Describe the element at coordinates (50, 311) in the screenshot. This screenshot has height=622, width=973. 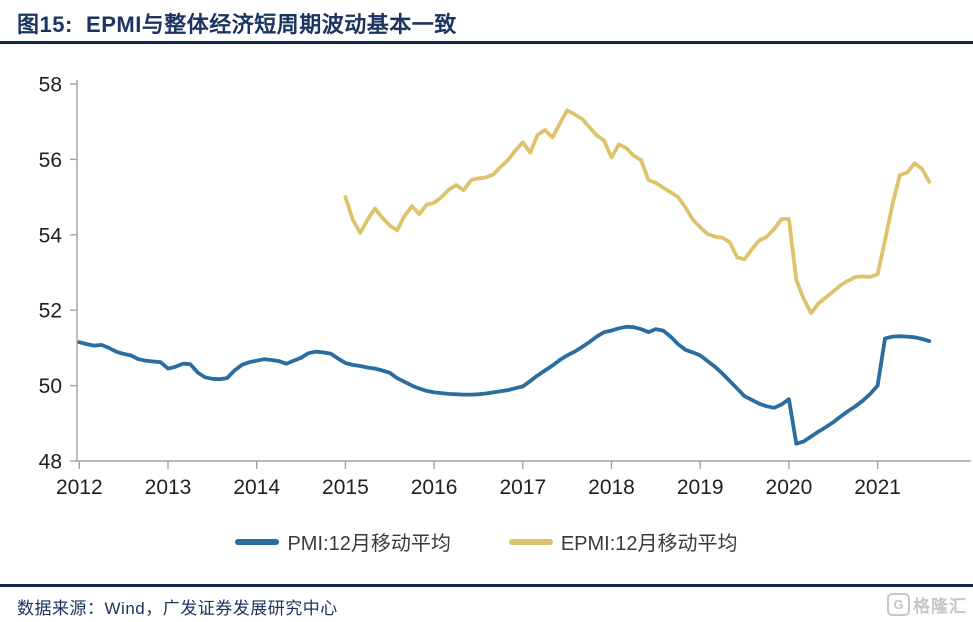
I see `y-tick-label: 52` at that location.